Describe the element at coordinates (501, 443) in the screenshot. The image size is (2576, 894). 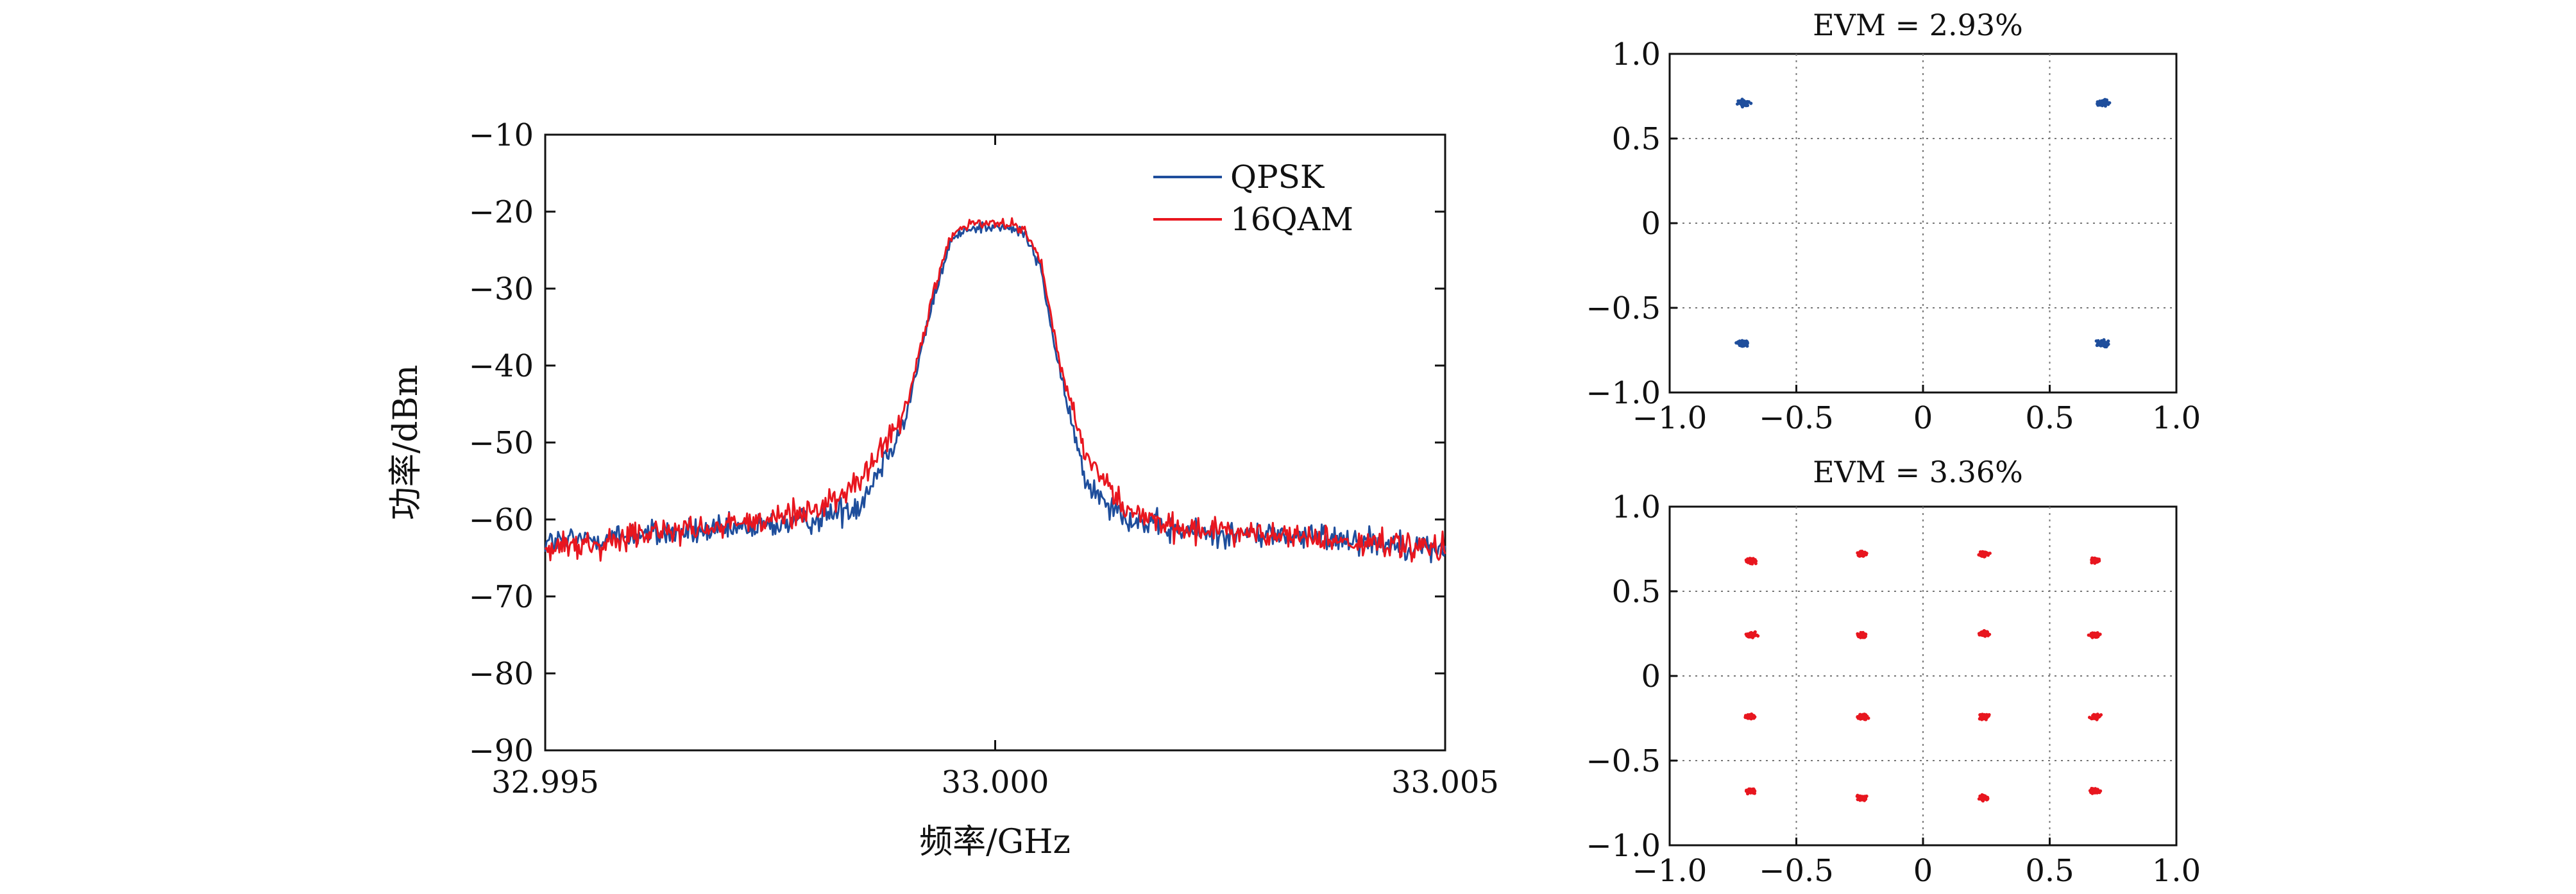
I see `spectrum-y-tick-label: −50` at that location.